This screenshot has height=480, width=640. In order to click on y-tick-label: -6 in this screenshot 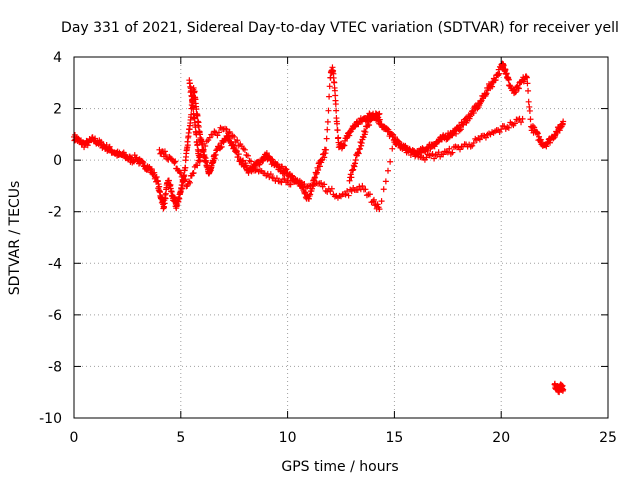, I will do `click(55, 316)`.